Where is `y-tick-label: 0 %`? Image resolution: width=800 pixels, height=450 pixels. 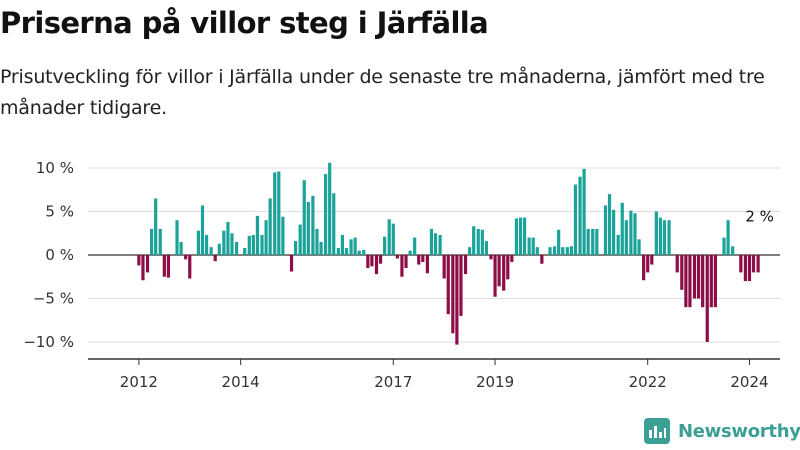 y-tick-label: 0 % is located at coordinates (59, 255).